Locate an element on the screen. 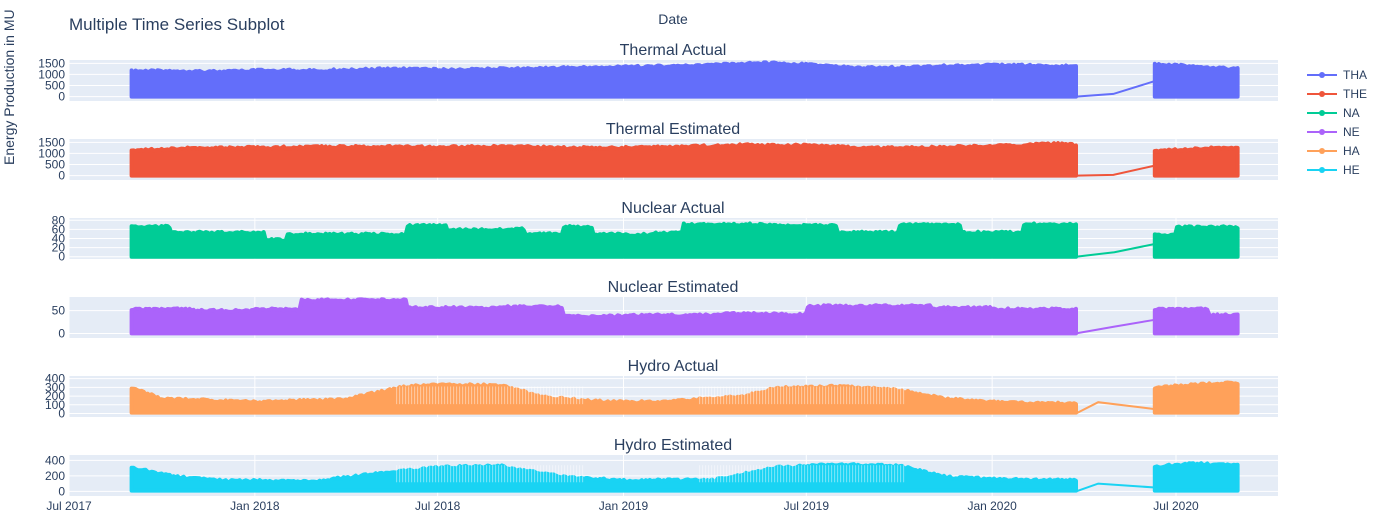 This screenshot has height=525, width=1385. series-the is located at coordinates (684, 159).